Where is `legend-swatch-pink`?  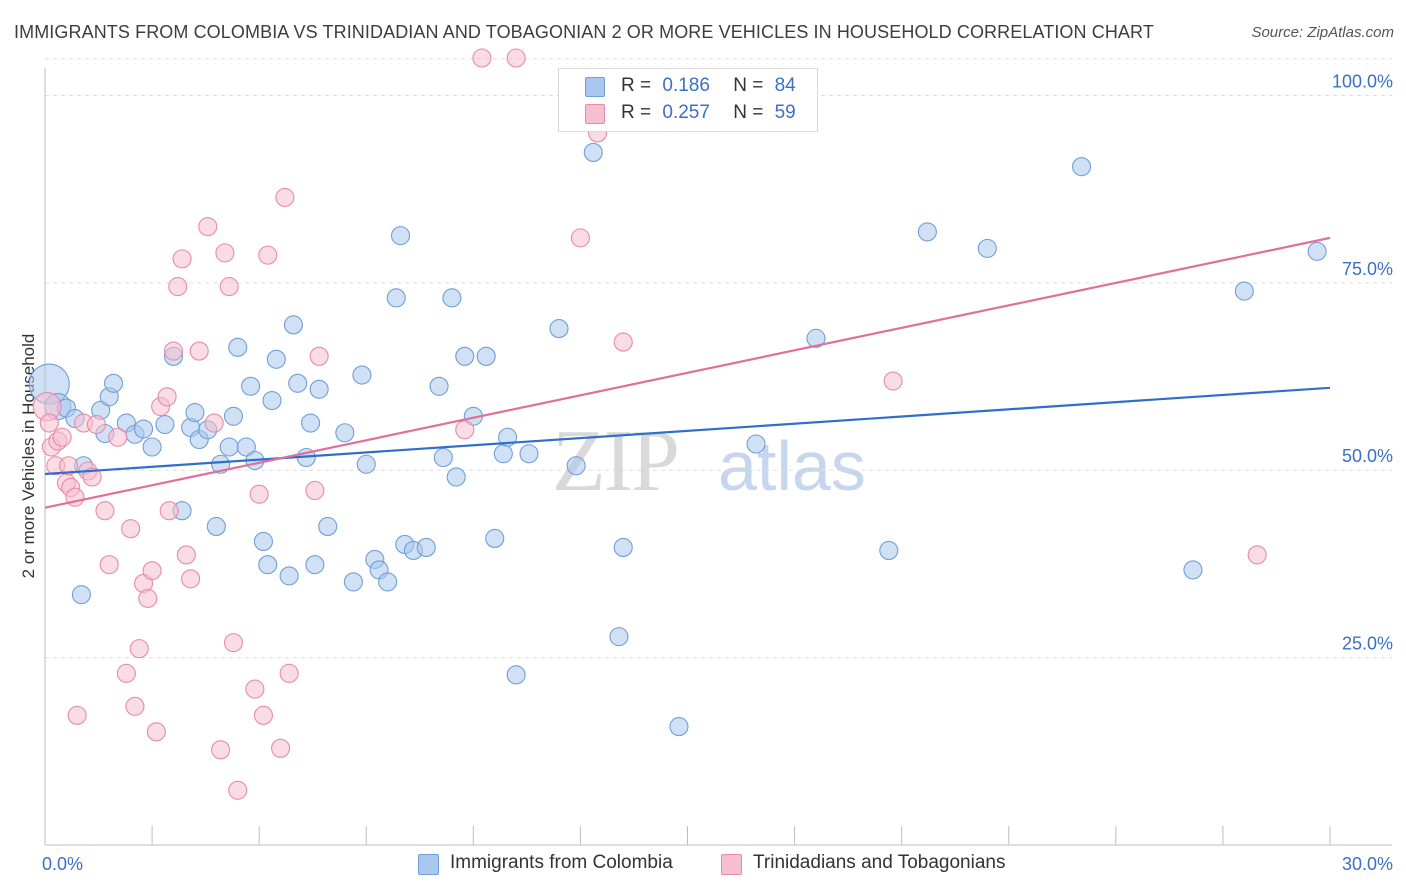
legend-swatch-pink is located at coordinates (595, 114).